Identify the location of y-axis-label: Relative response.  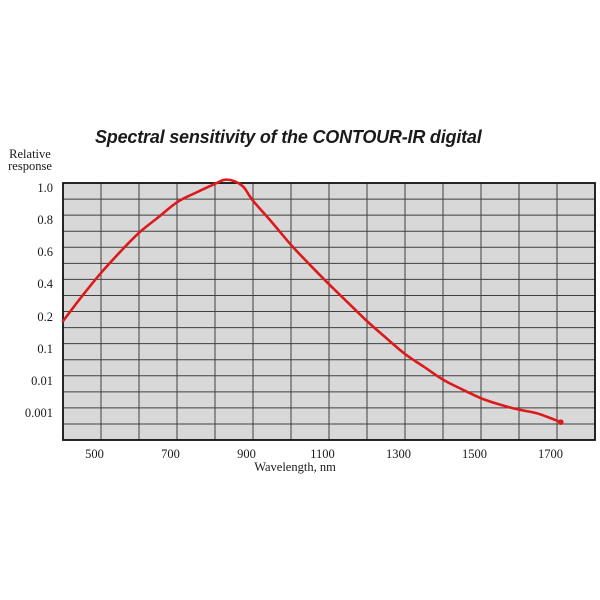
(30, 160).